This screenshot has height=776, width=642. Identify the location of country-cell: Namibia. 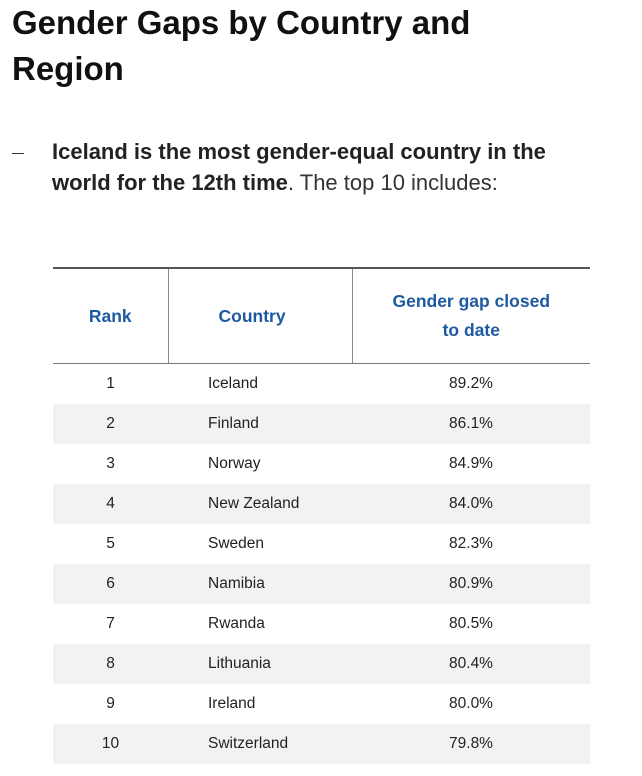
(260, 584).